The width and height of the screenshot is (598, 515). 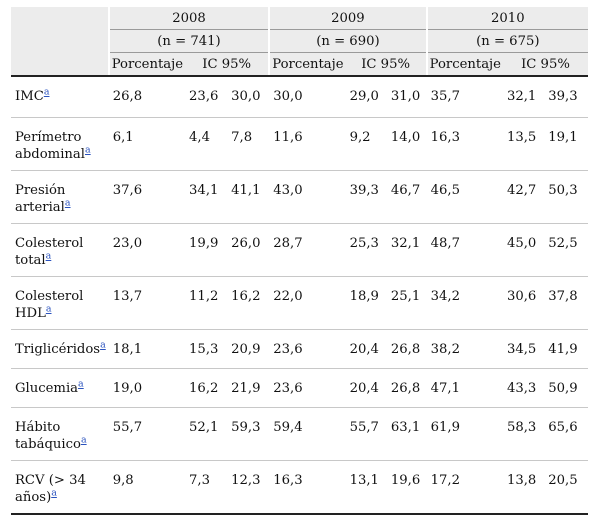 I want to click on value-cell: 20,9, so click(x=248, y=349).